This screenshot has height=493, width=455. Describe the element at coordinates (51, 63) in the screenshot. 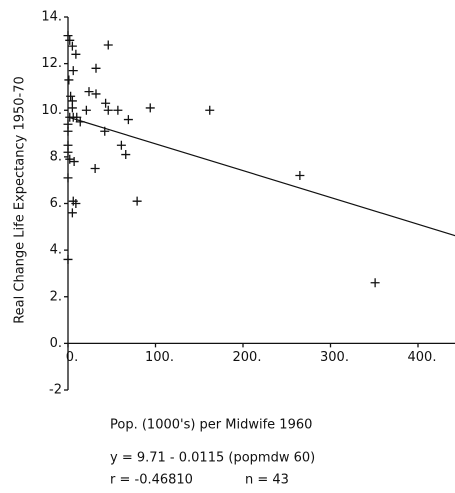

I see `y-tick-label: 12.` at that location.